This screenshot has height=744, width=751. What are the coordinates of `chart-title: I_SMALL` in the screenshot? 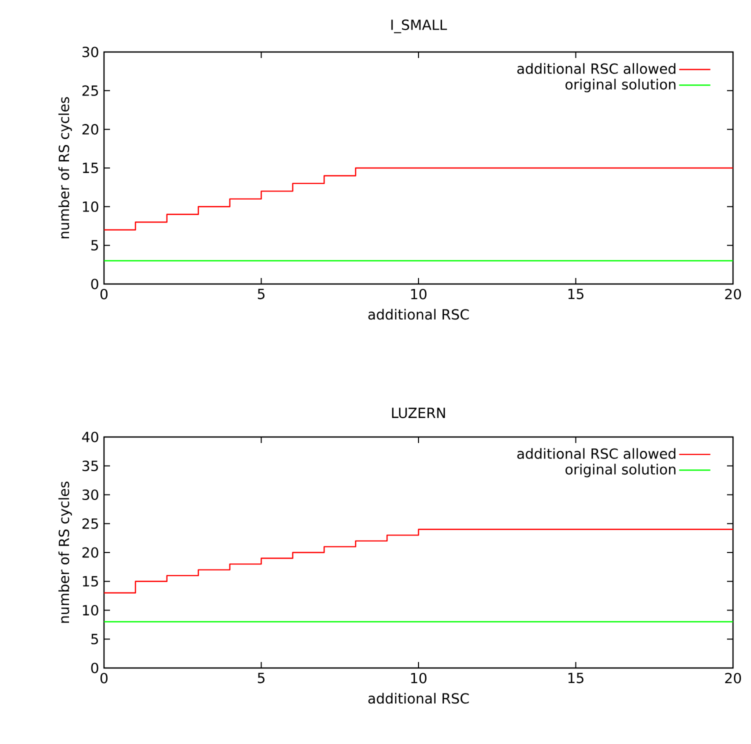 It's located at (419, 27).